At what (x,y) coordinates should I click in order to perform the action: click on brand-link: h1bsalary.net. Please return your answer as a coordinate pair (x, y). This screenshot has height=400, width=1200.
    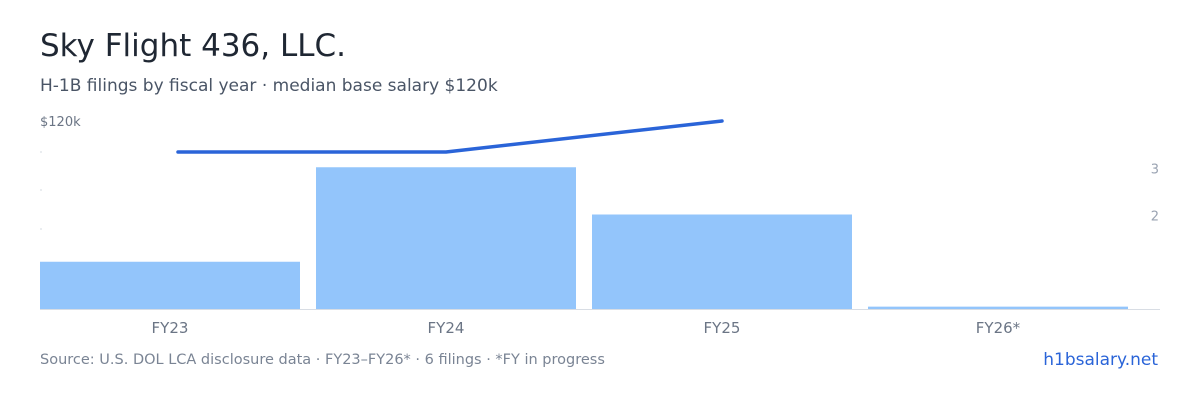
    Looking at the image, I should click on (1100, 360).